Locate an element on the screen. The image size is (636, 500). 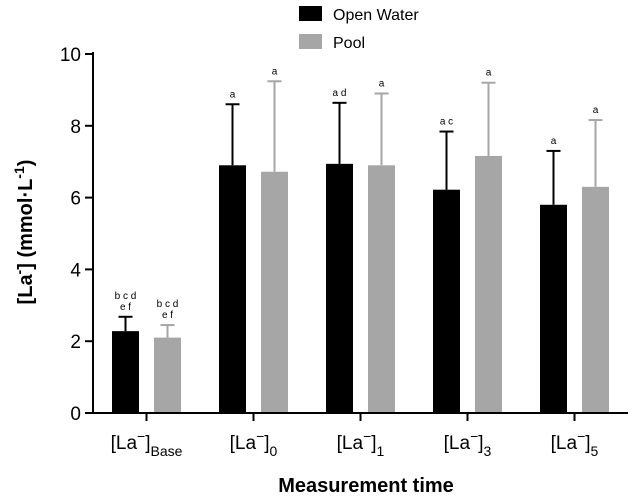
significance-label: a d is located at coordinates (340, 93).